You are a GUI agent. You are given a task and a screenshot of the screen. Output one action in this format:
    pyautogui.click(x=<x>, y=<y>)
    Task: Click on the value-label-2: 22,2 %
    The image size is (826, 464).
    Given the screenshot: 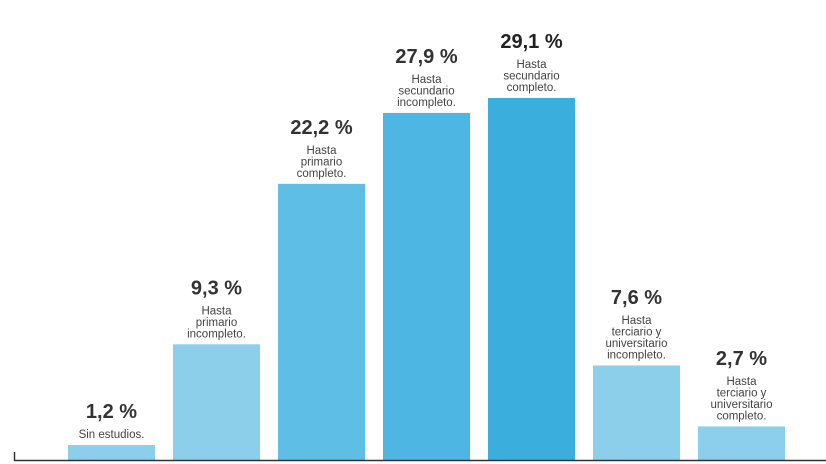 What is the action you would take?
    pyautogui.click(x=321, y=128)
    